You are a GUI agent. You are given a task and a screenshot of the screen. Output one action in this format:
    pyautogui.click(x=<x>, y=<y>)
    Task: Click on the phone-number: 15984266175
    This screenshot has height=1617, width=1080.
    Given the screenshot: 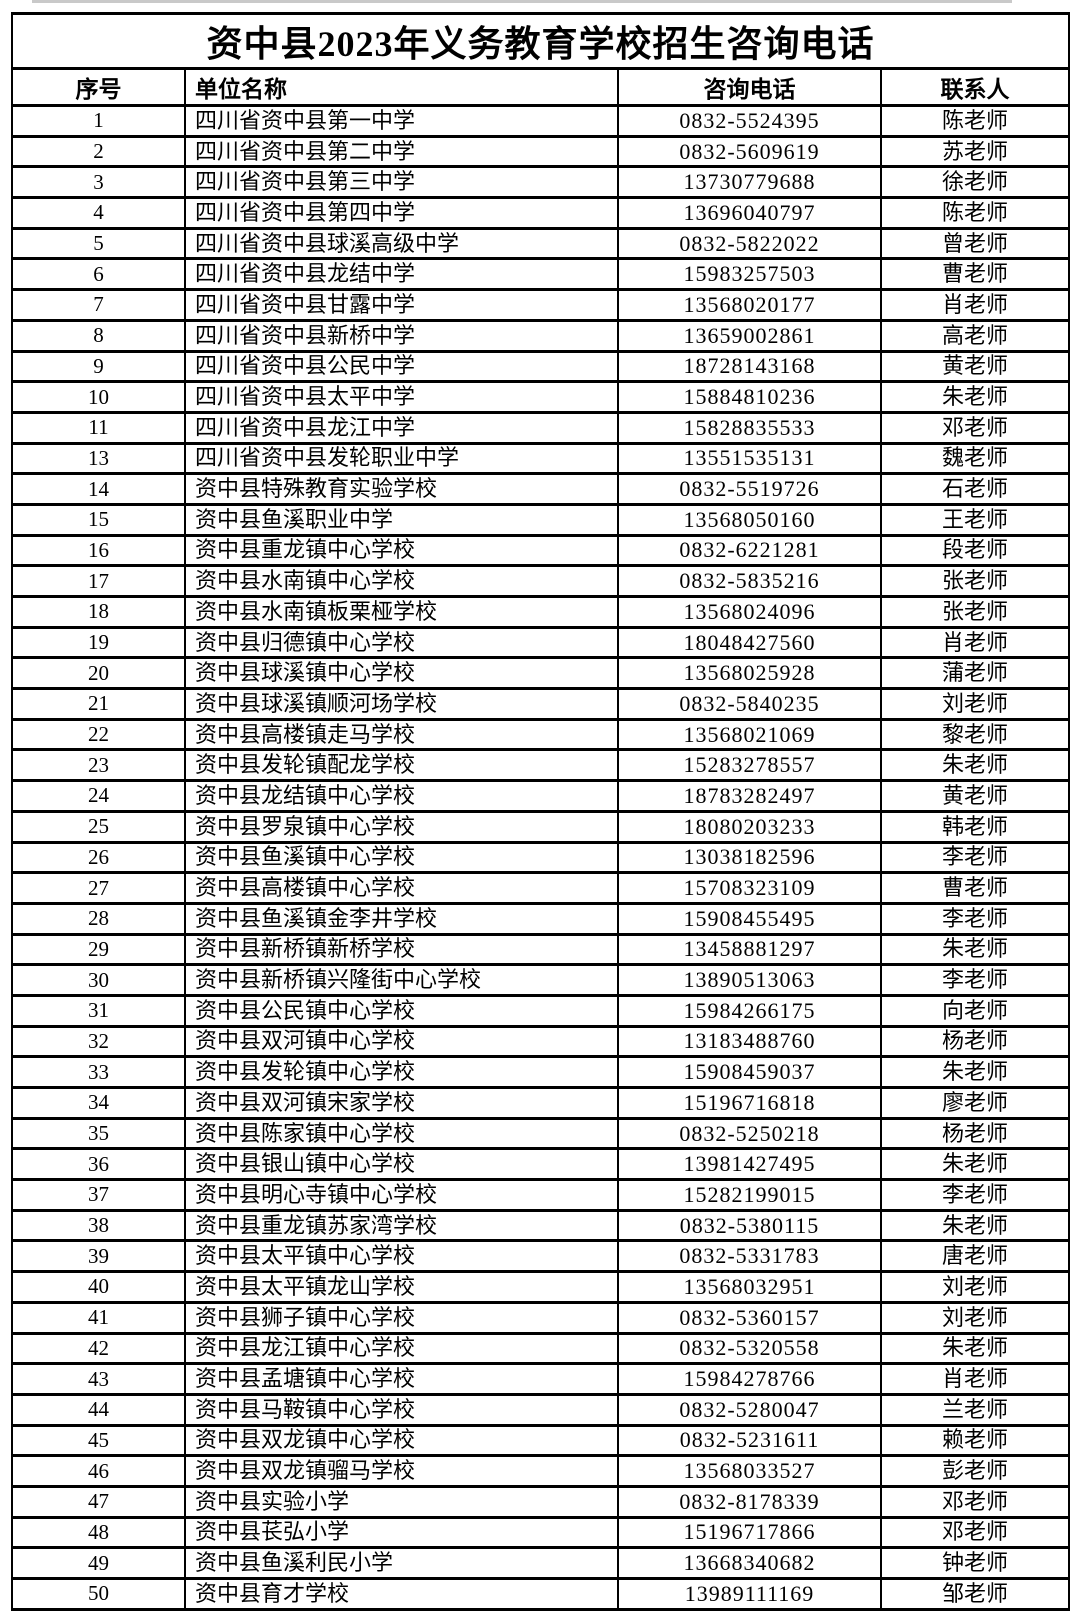 What is the action you would take?
    pyautogui.click(x=749, y=1010)
    